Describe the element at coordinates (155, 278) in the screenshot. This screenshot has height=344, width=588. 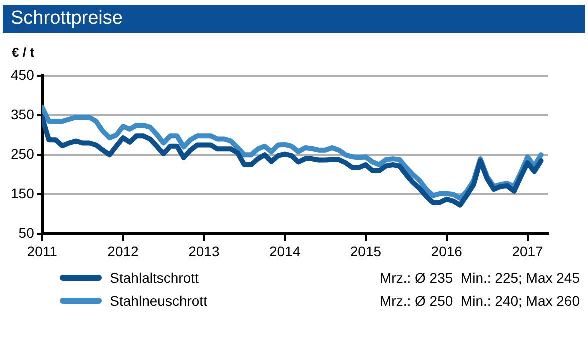
I see `legend-label: Stahlaltschrott` at that location.